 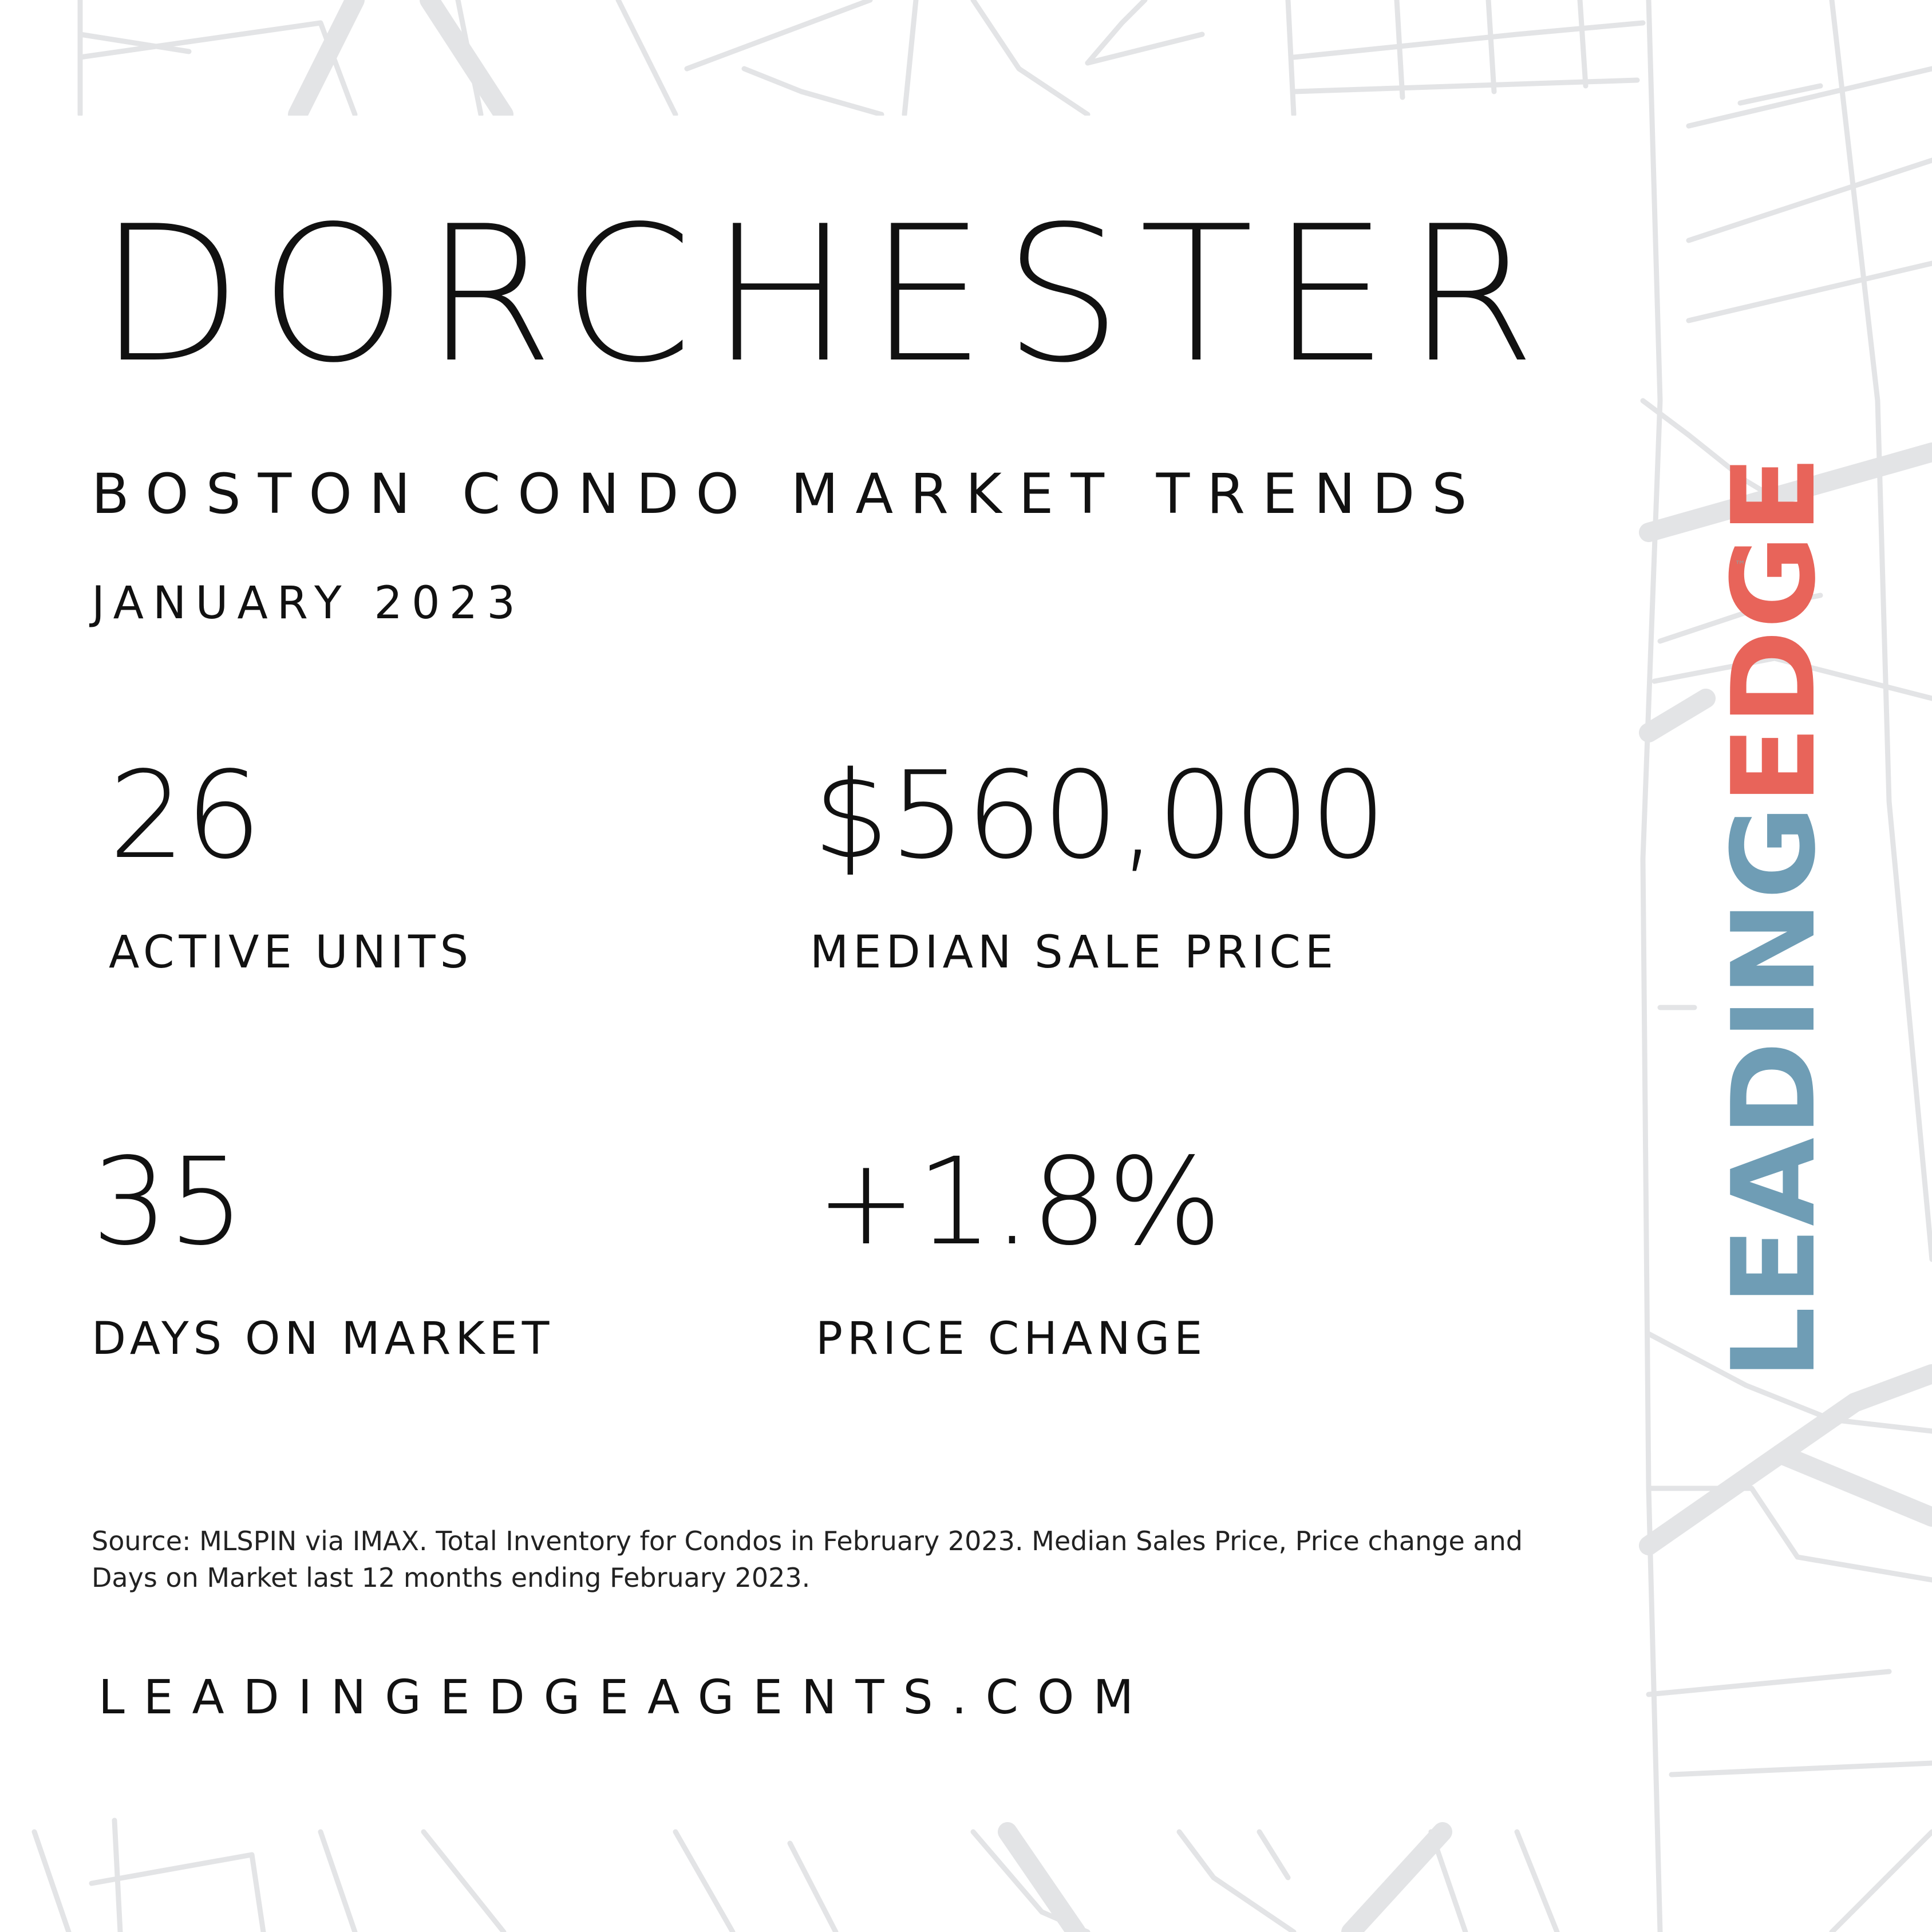 What do you see at coordinates (308, 603) in the screenshot?
I see `report-date: JANUARY 2023` at bounding box center [308, 603].